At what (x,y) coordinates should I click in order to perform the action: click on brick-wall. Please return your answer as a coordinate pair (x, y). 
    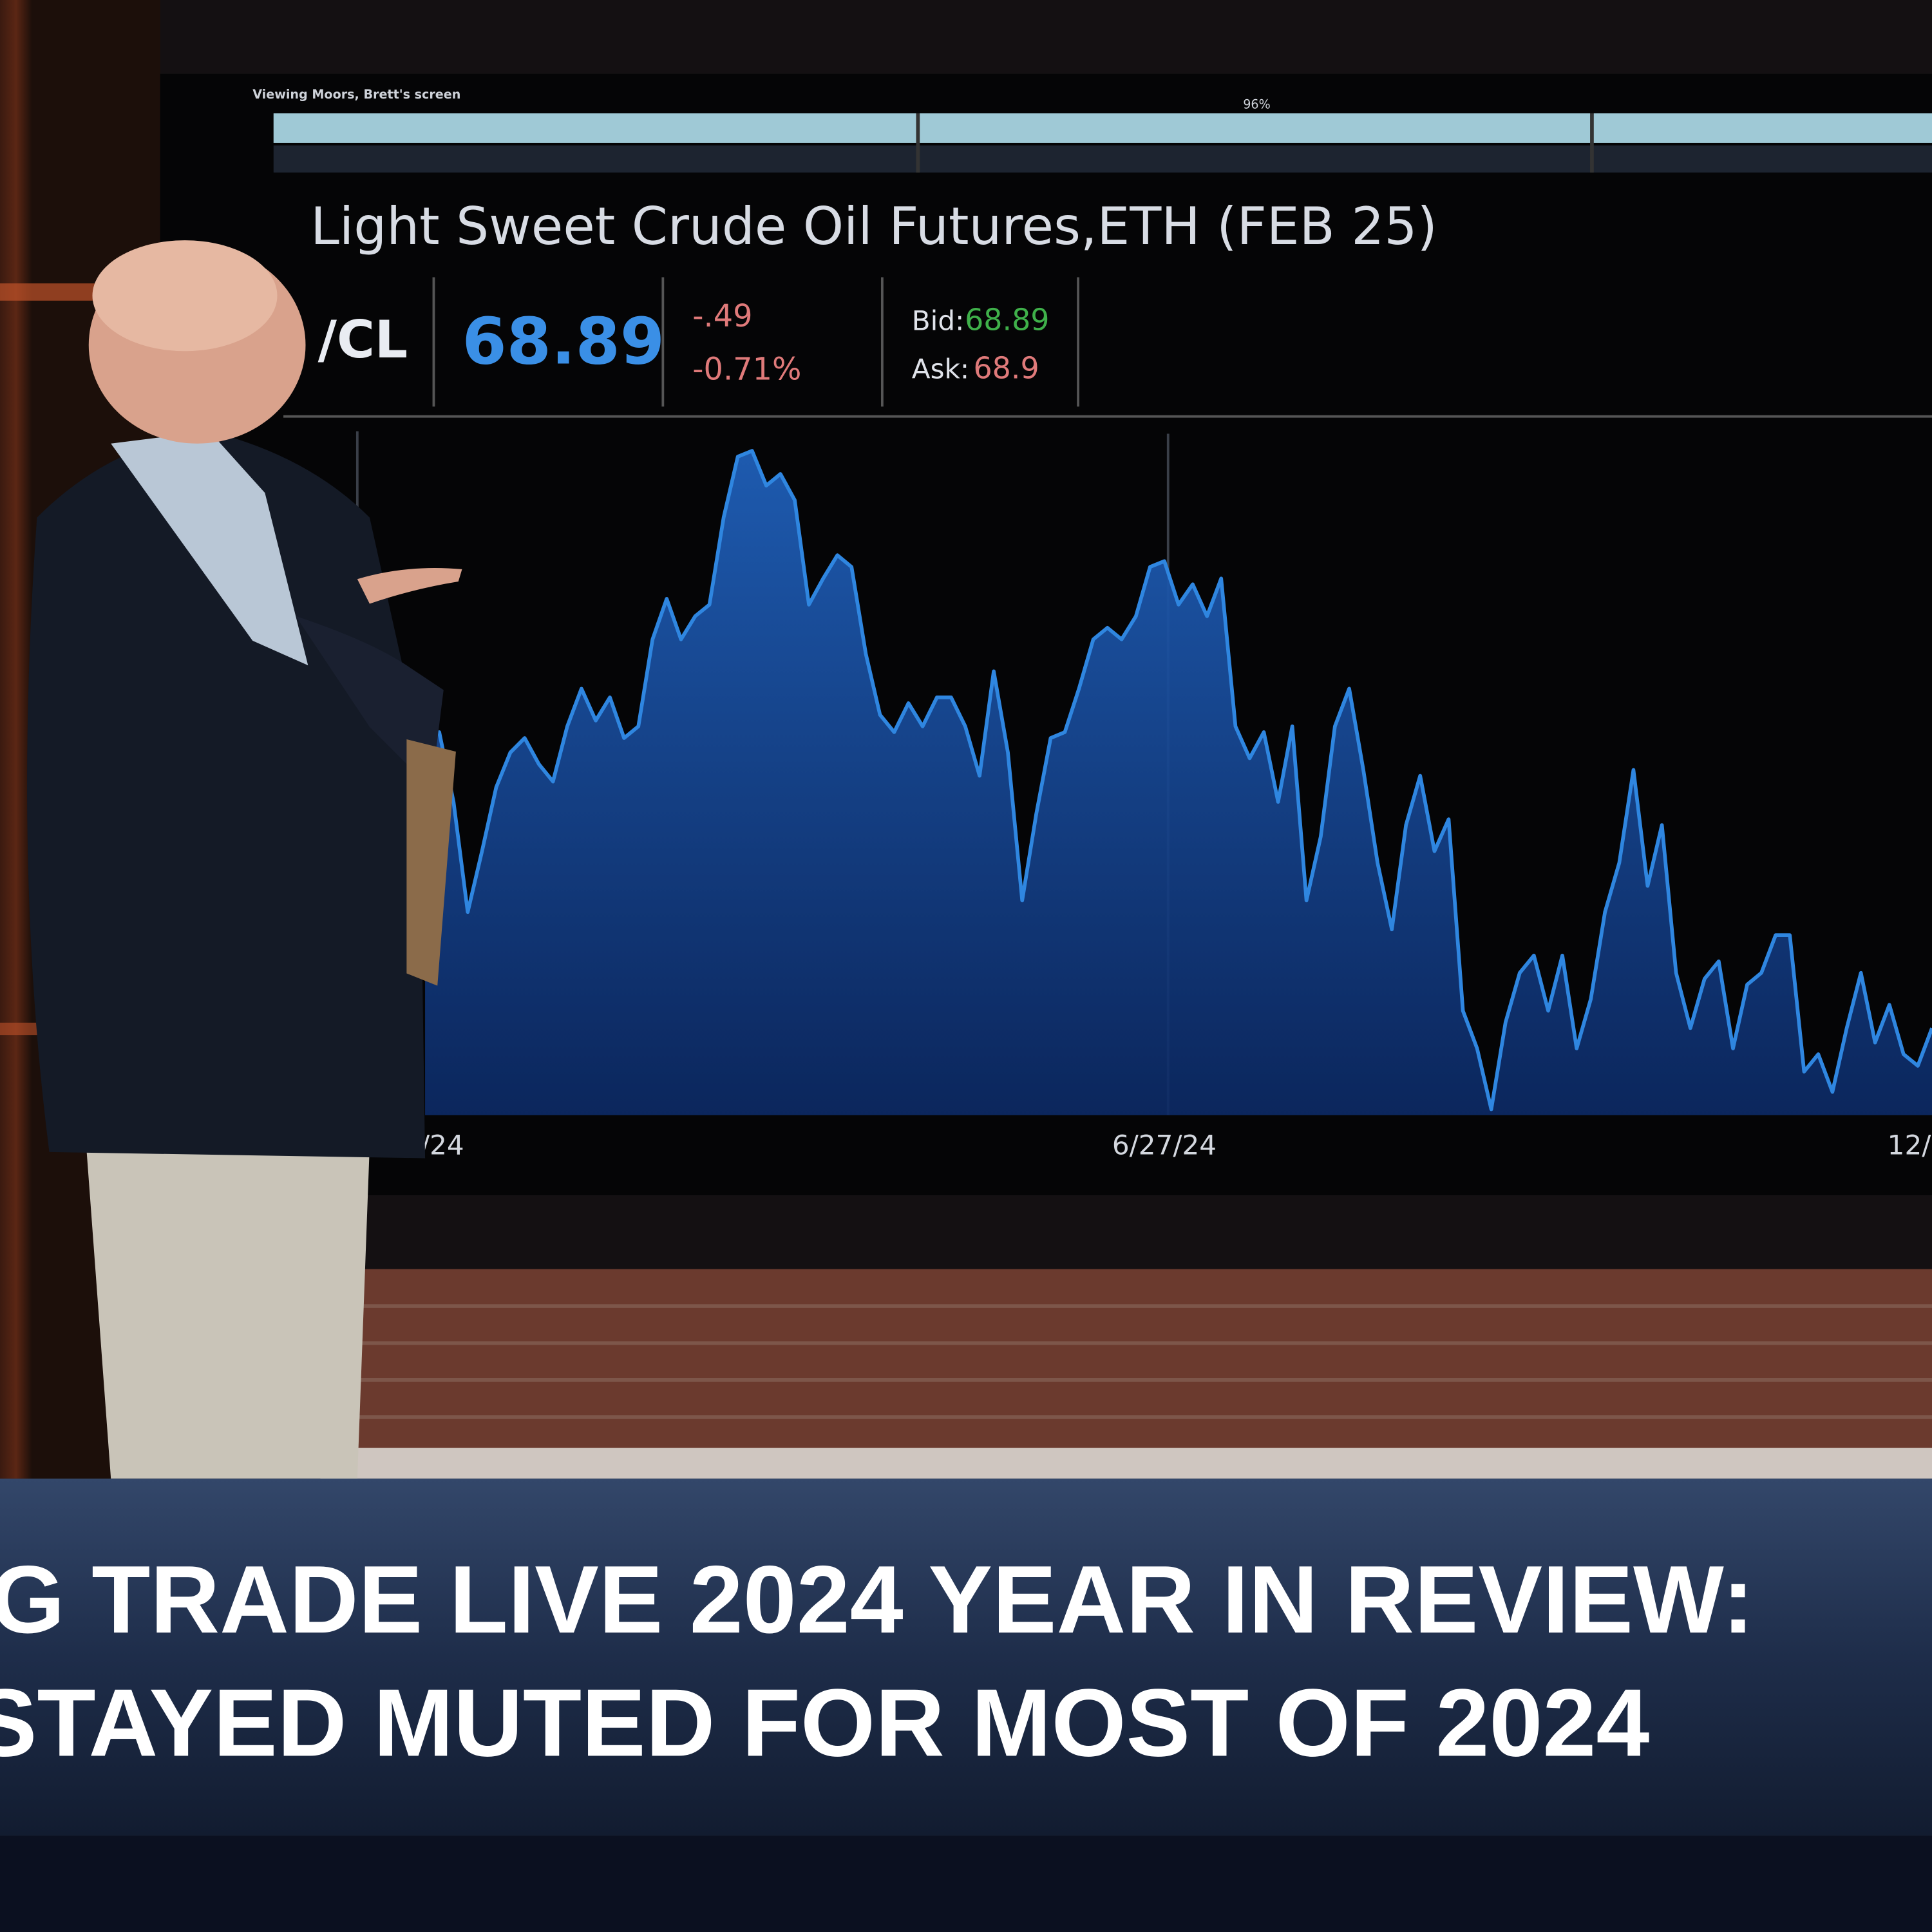
    Looking at the image, I should click on (1126, 1374).